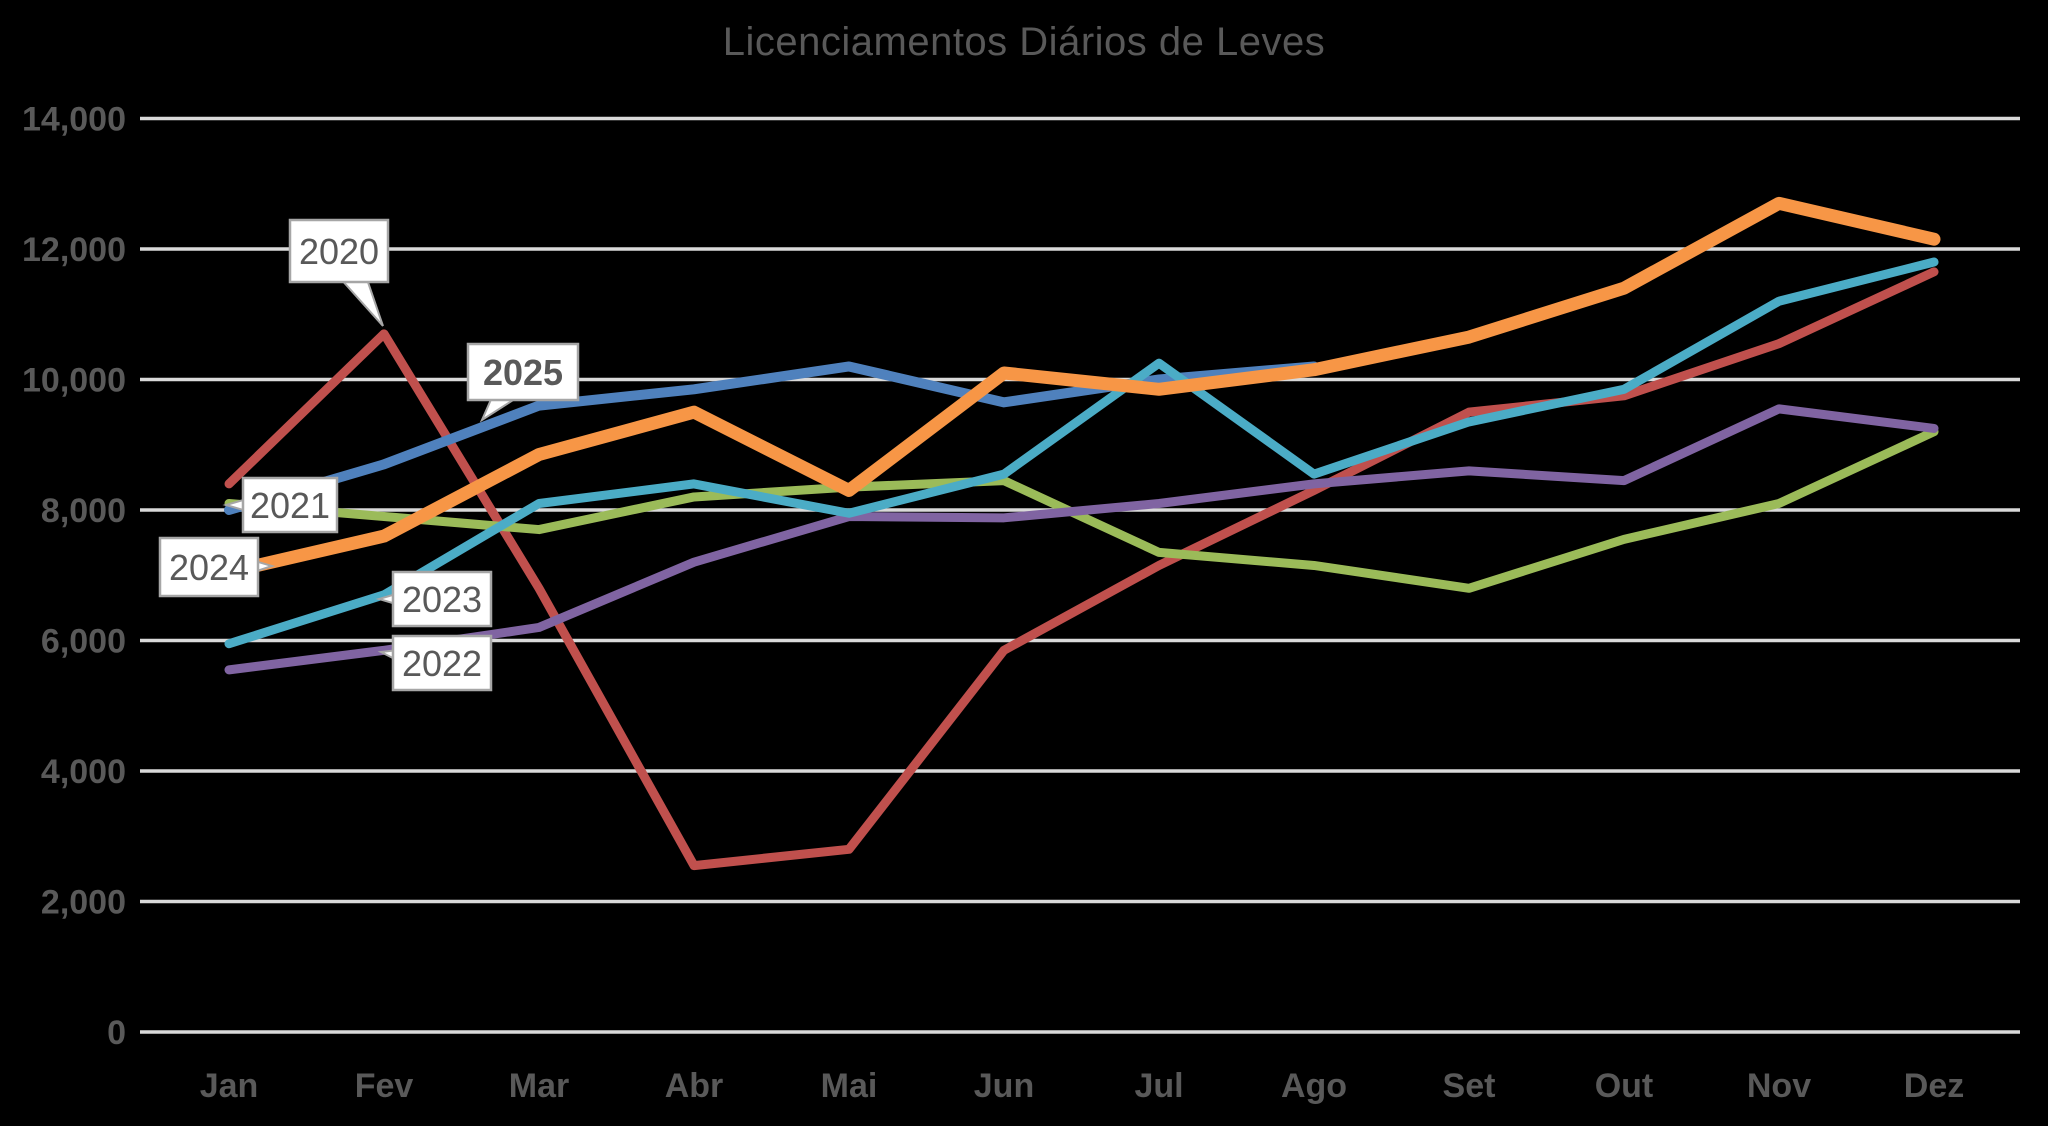 The height and width of the screenshot is (1126, 2048). I want to click on callout-2025: 2025, so click(523, 382).